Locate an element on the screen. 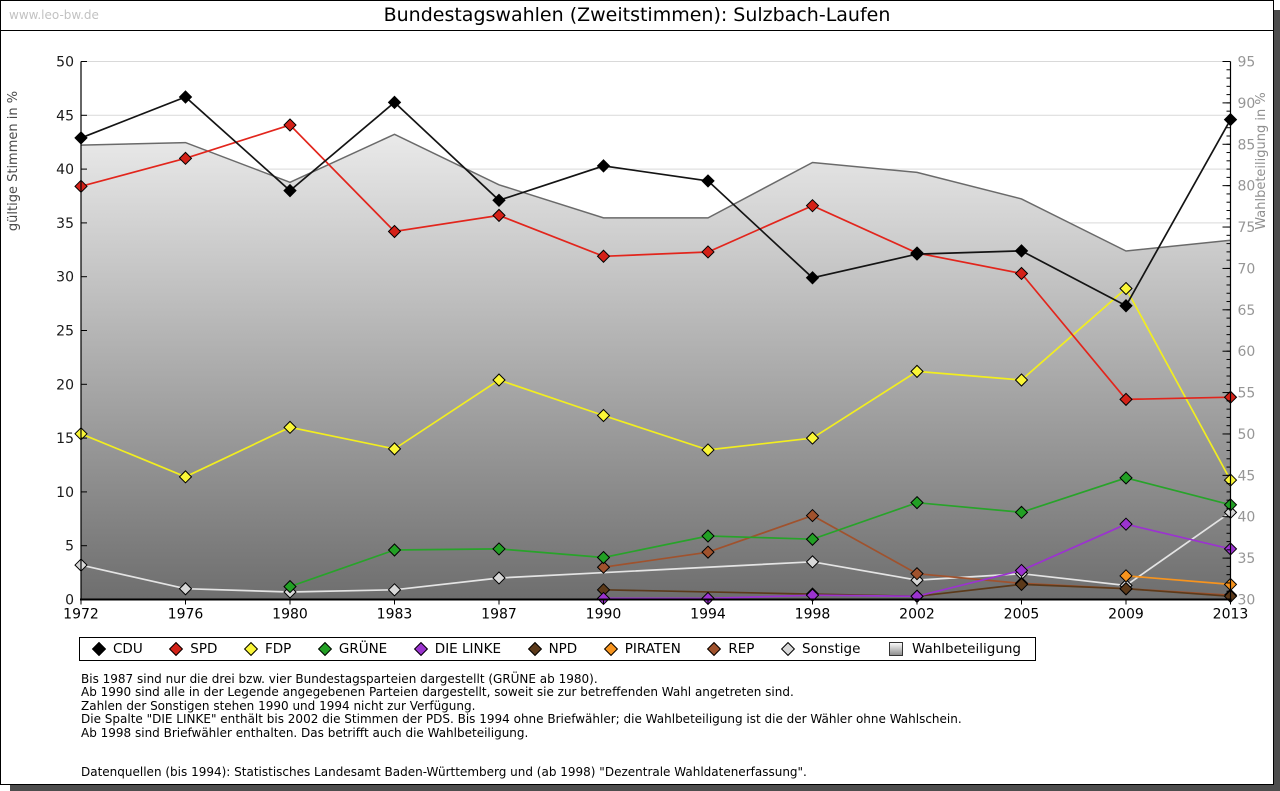  legend-label: NPD is located at coordinates (563, 649).